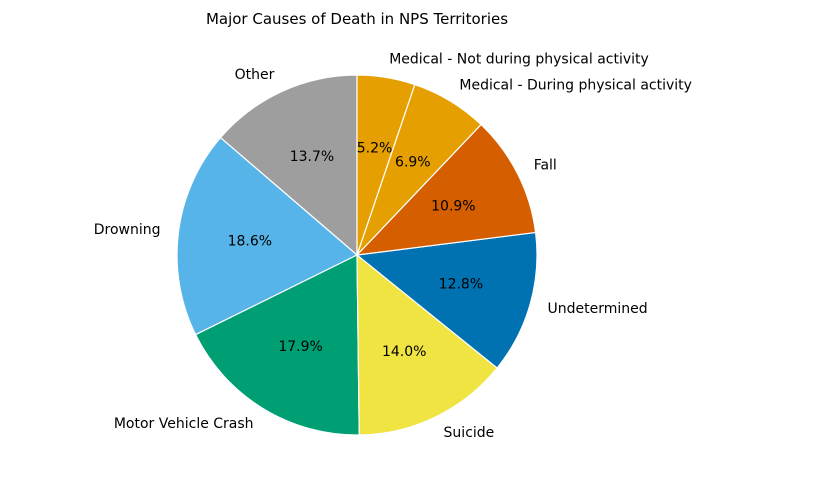 This screenshot has width=819, height=490. Describe the element at coordinates (277, 345) in the screenshot. I see `pie-slice-motor-vehicle-crash` at that location.